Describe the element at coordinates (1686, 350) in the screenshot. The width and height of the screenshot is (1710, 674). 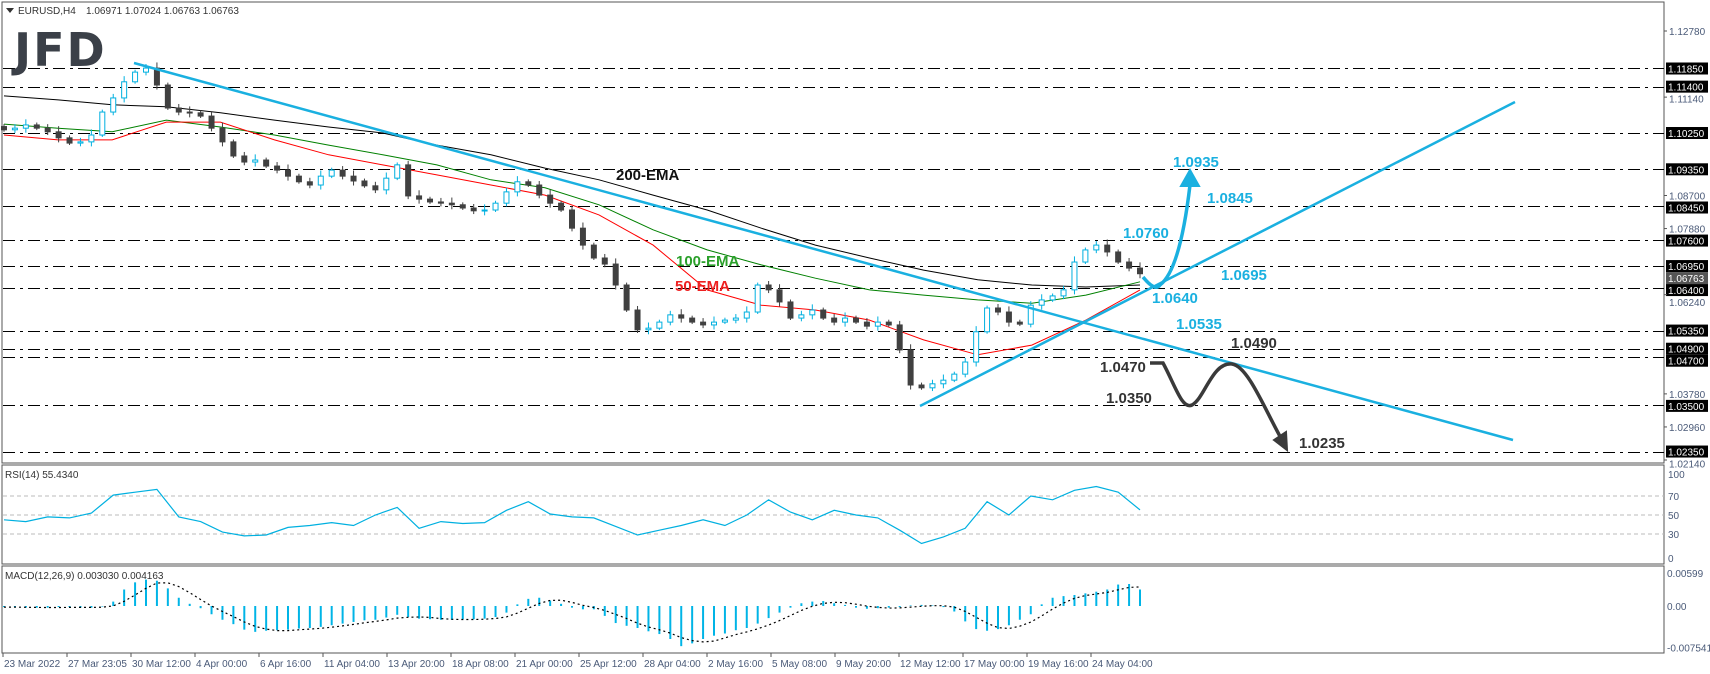
I see `level-price-label: 1.04900` at that location.